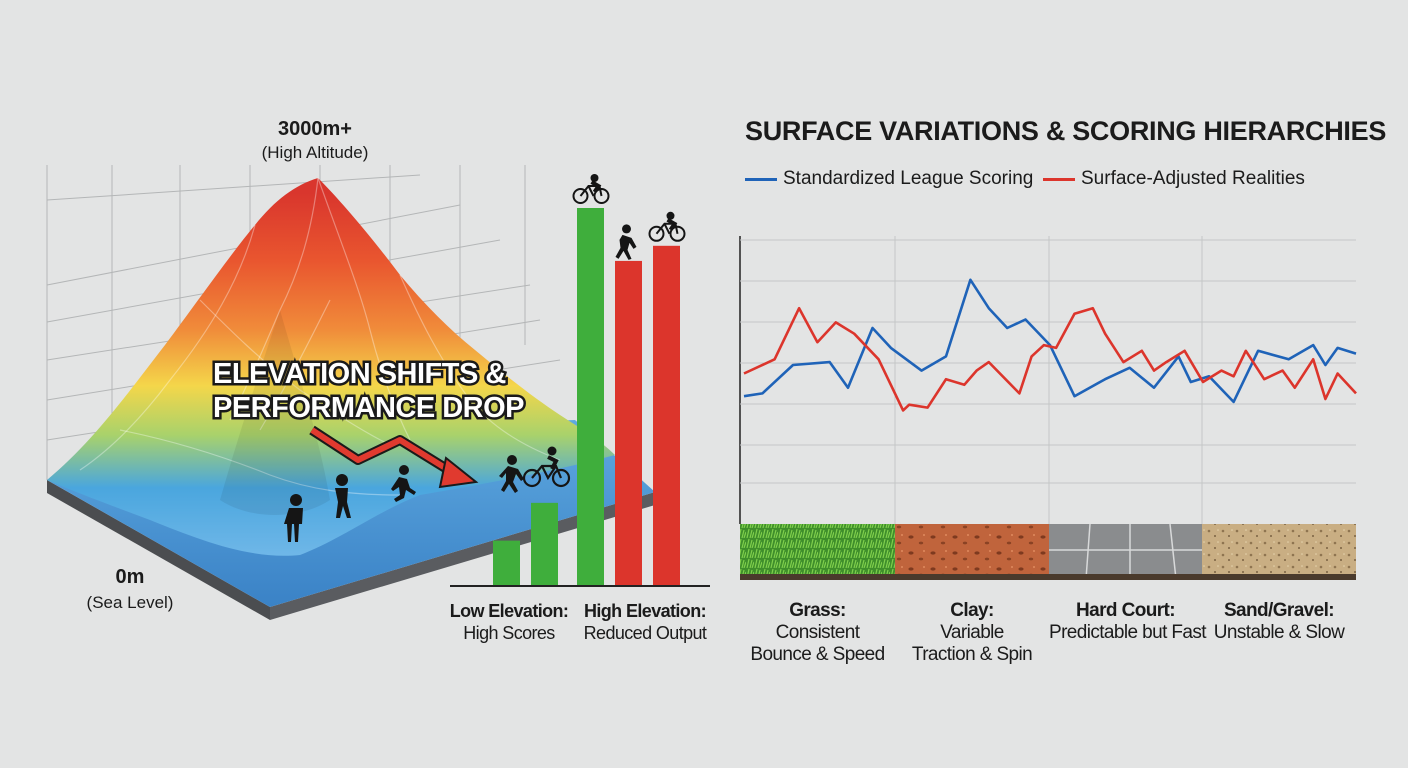 Image resolution: width=1408 pixels, height=768 pixels. I want to click on bar-group-label: High Elevation:, so click(645, 611).